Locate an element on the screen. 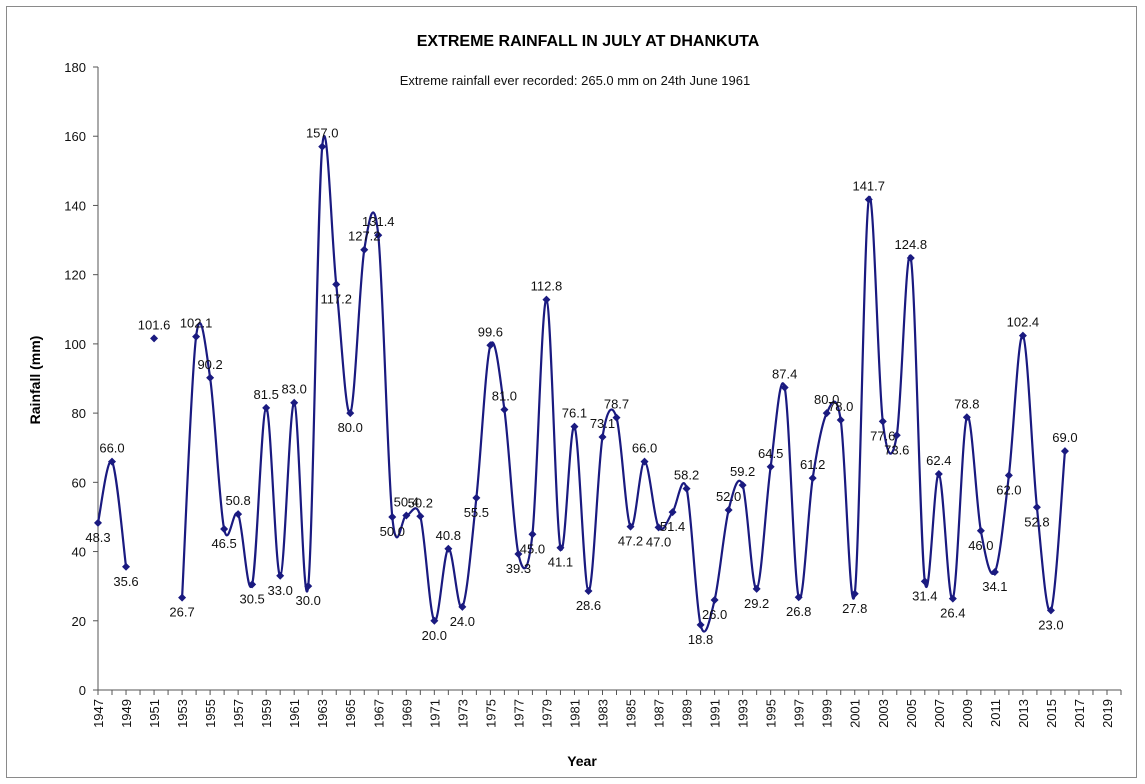  data-label-1967: 131.4 is located at coordinates (378, 221).